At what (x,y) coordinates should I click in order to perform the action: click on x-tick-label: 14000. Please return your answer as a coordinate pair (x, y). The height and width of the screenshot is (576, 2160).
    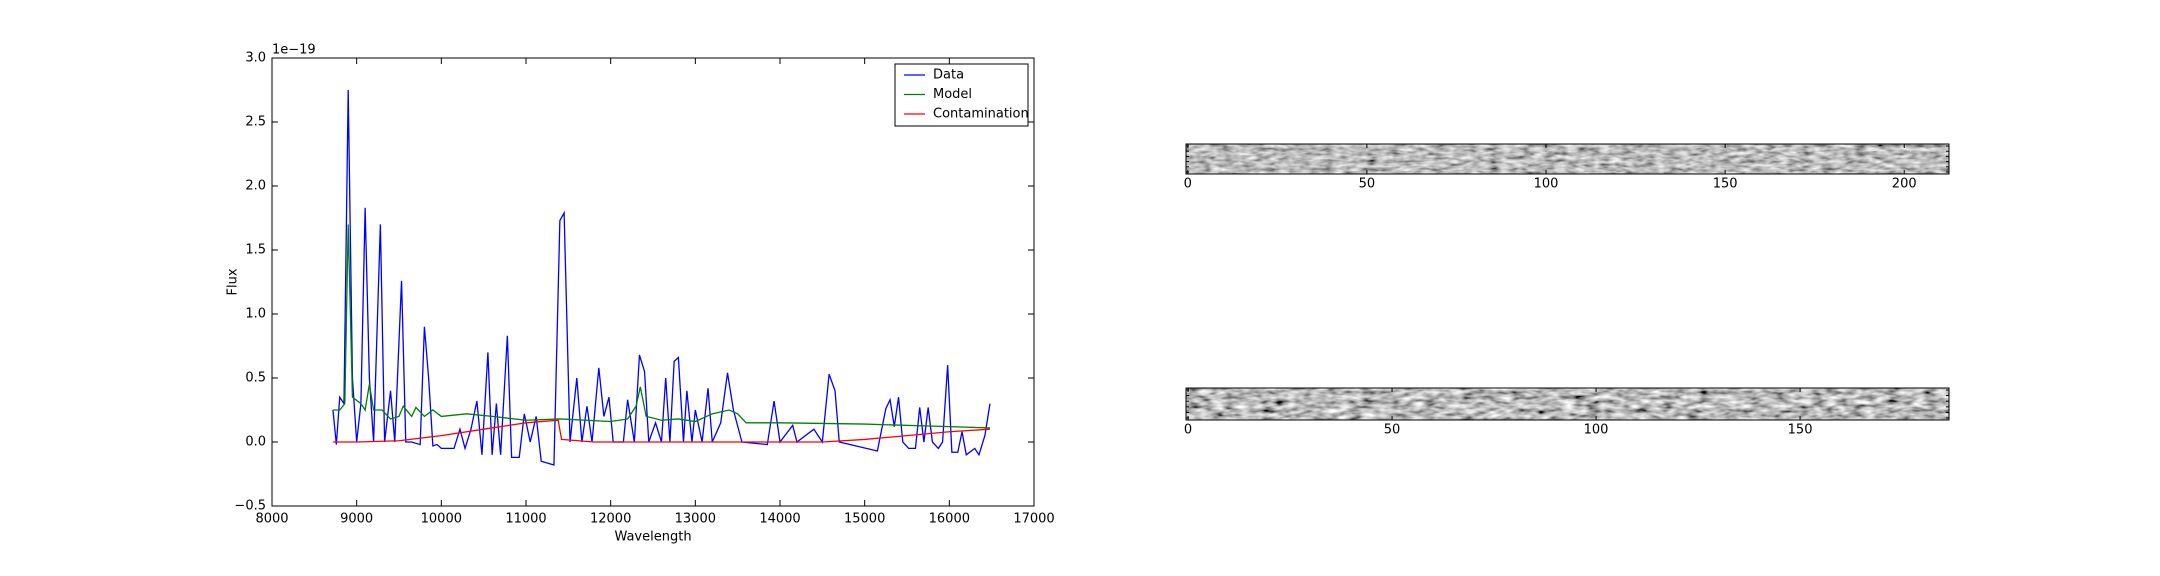
    Looking at the image, I should click on (779, 519).